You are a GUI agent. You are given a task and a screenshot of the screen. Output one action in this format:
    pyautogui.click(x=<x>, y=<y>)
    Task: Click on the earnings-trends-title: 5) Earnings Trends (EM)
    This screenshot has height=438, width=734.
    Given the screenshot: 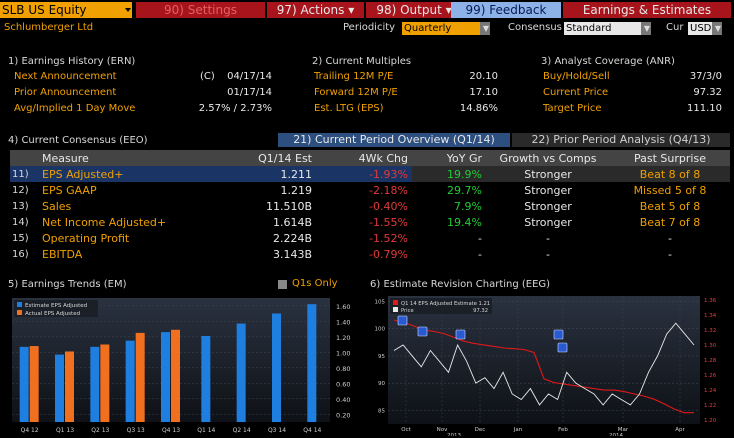 What is the action you would take?
    pyautogui.click(x=67, y=284)
    